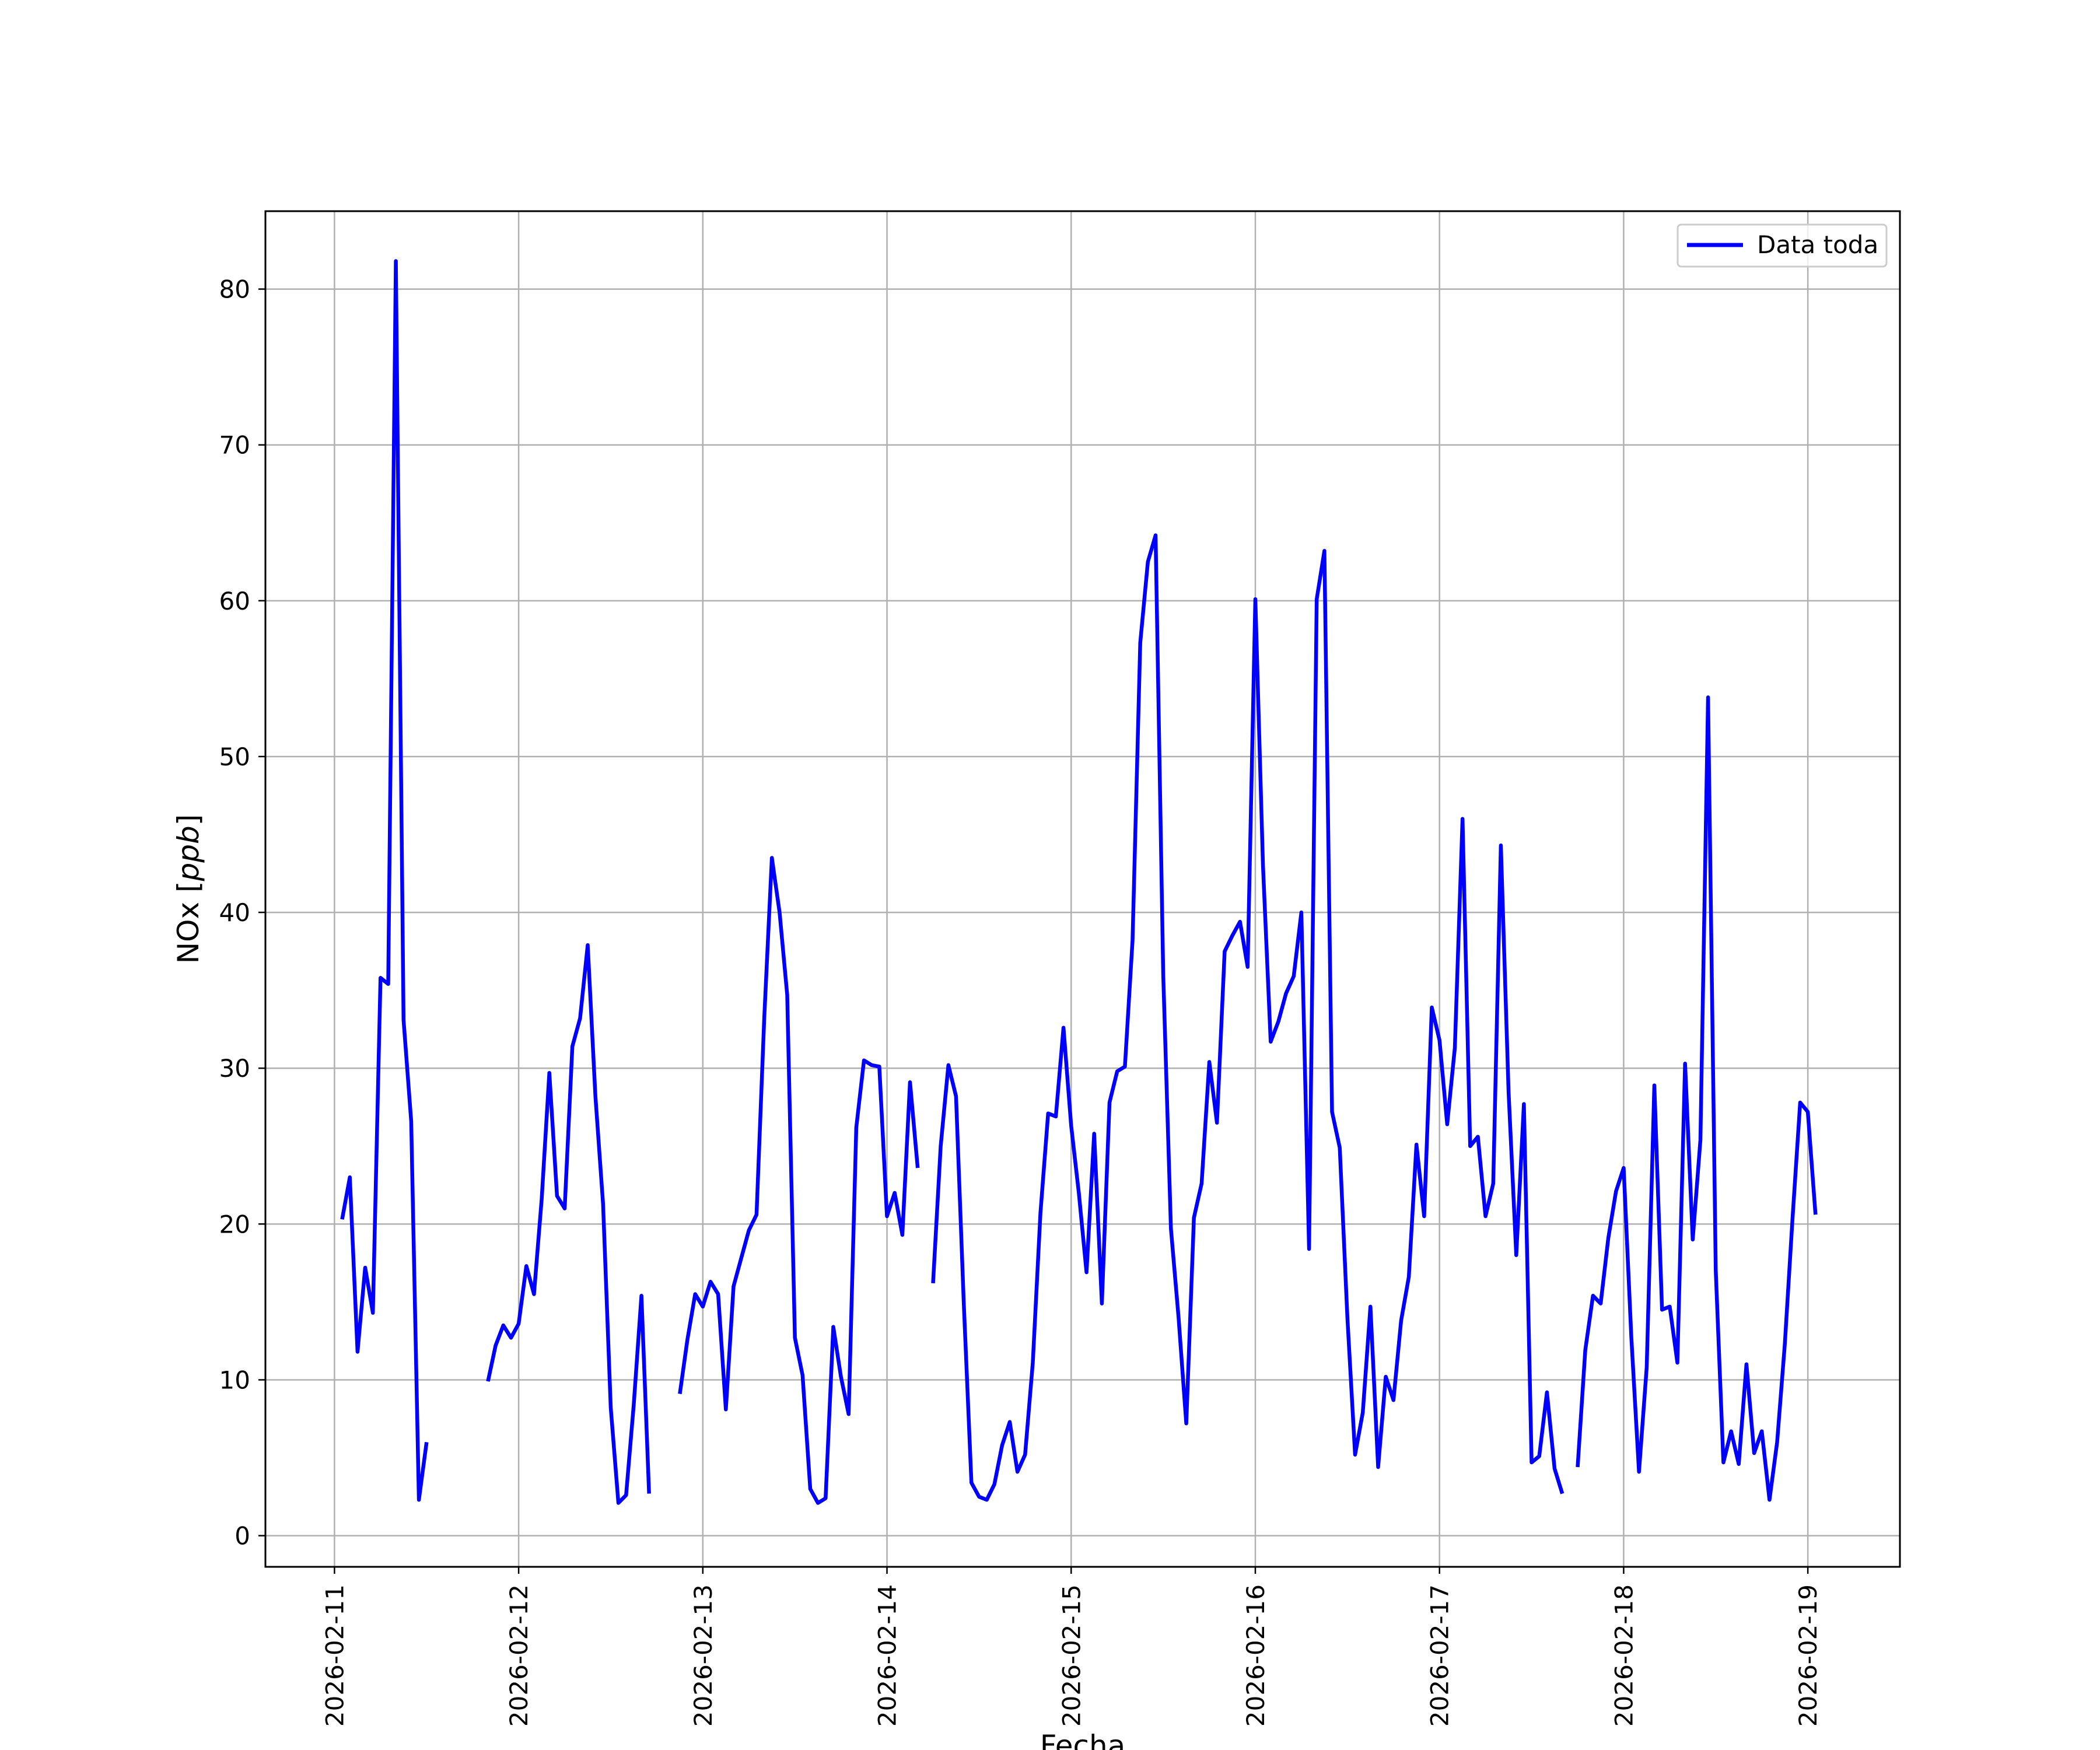 This screenshot has width=2100, height=1750. I want to click on y-tick-label: 30, so click(235, 1068).